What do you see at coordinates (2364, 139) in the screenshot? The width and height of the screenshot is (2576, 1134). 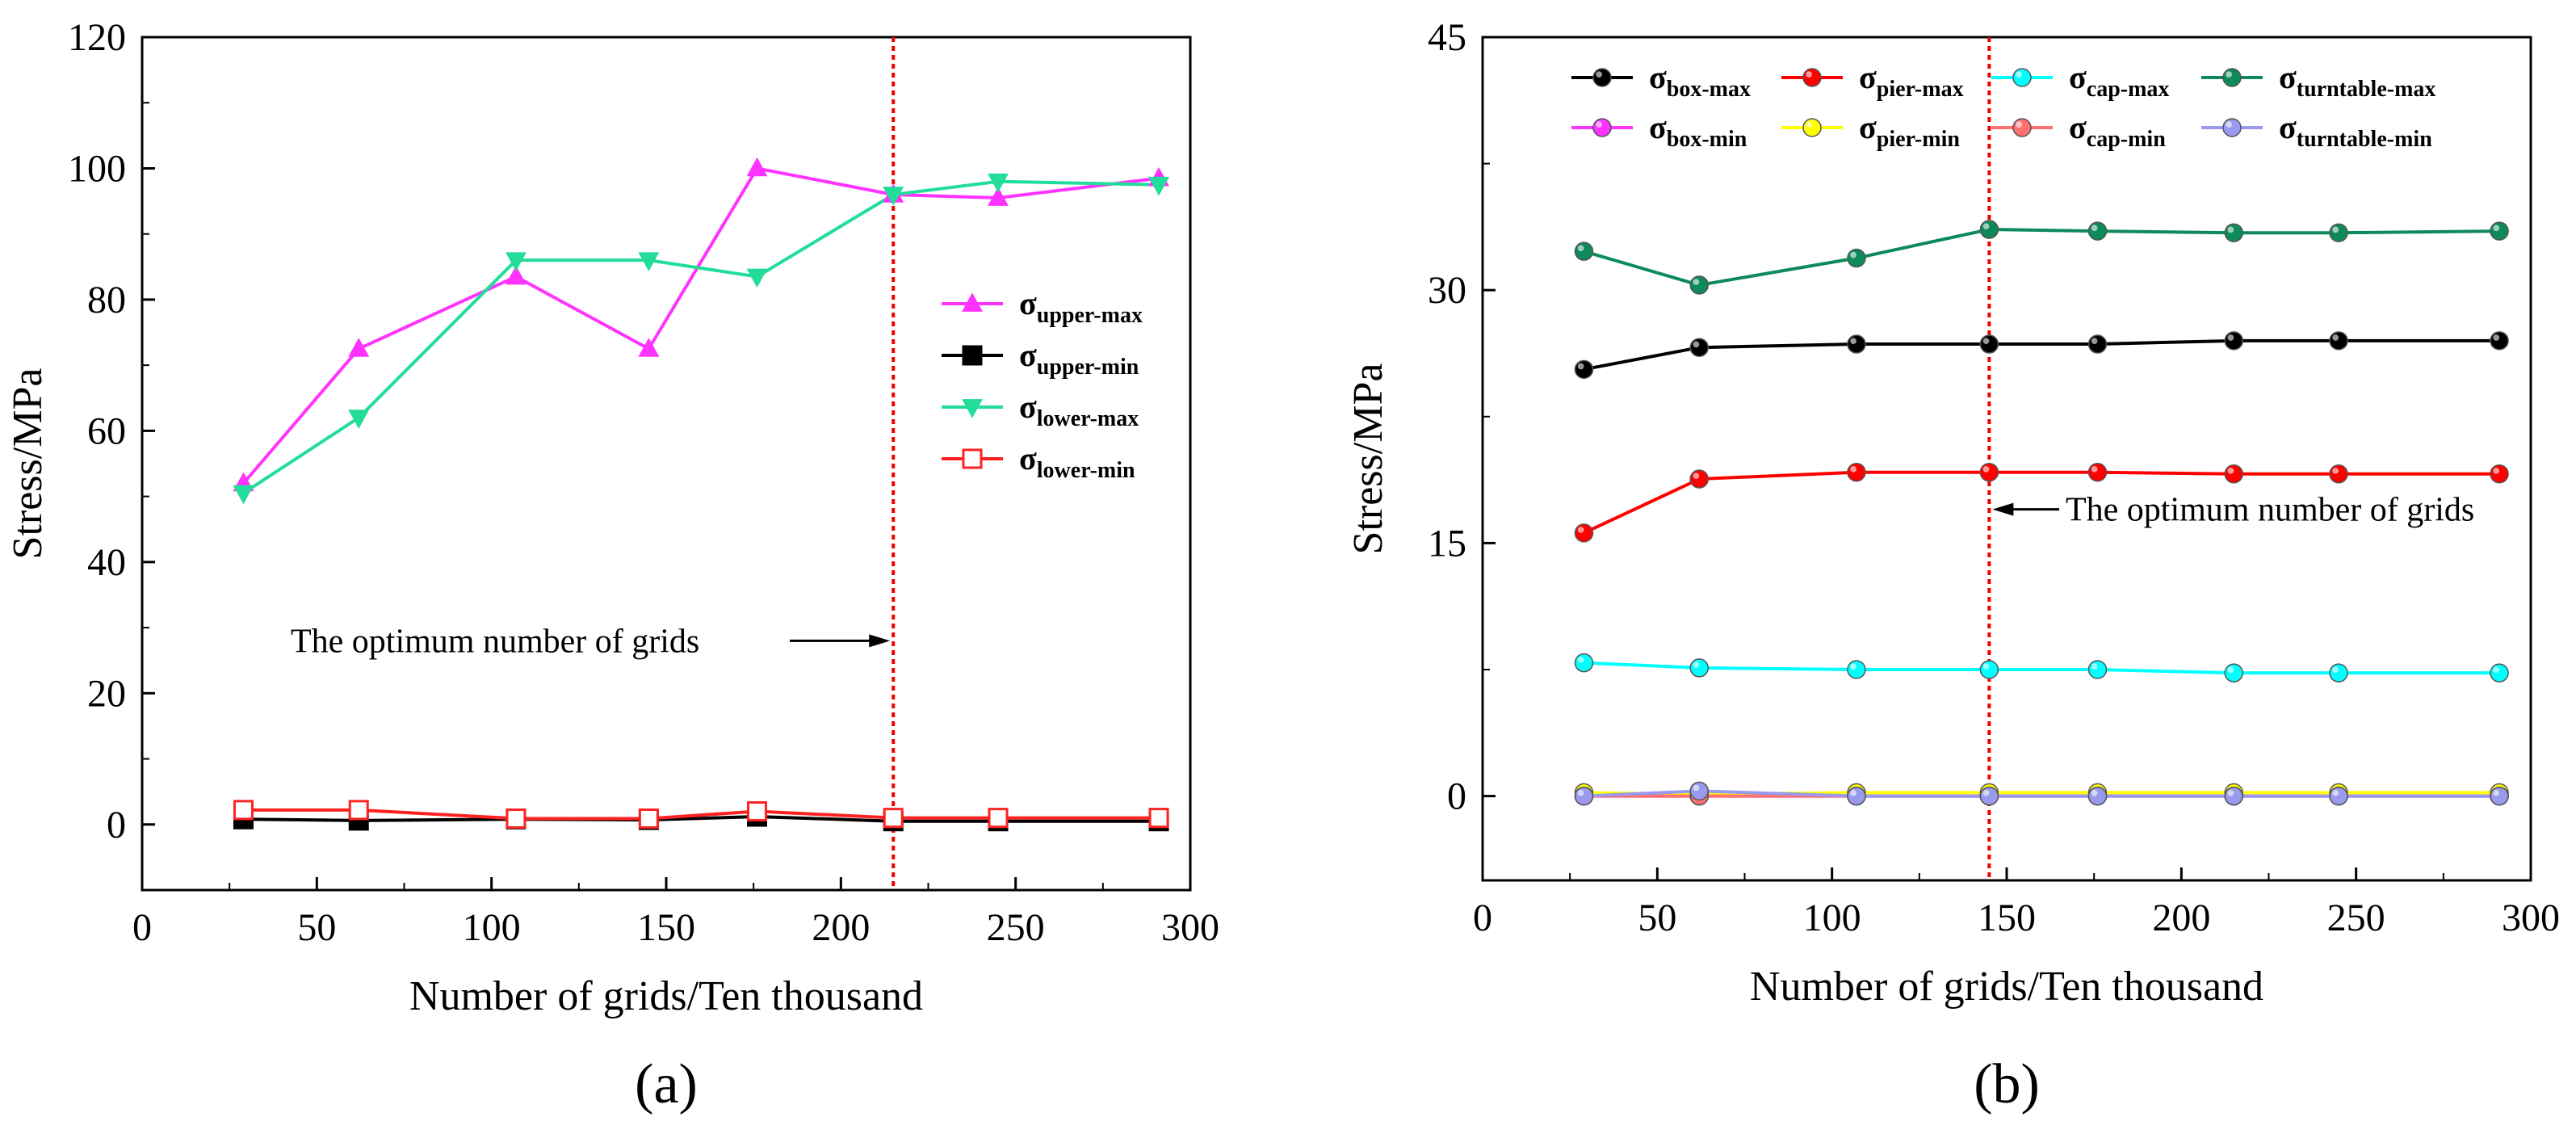 I see `legend-label-sub: turntable-min` at bounding box center [2364, 139].